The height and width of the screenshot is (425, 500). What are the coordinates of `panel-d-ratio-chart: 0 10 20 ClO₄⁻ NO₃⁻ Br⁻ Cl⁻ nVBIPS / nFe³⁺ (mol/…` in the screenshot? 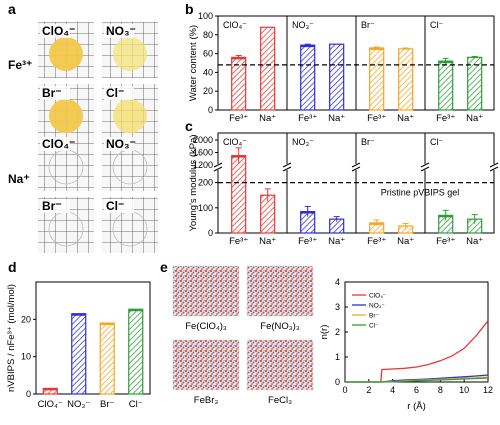 It's located at (78, 345).